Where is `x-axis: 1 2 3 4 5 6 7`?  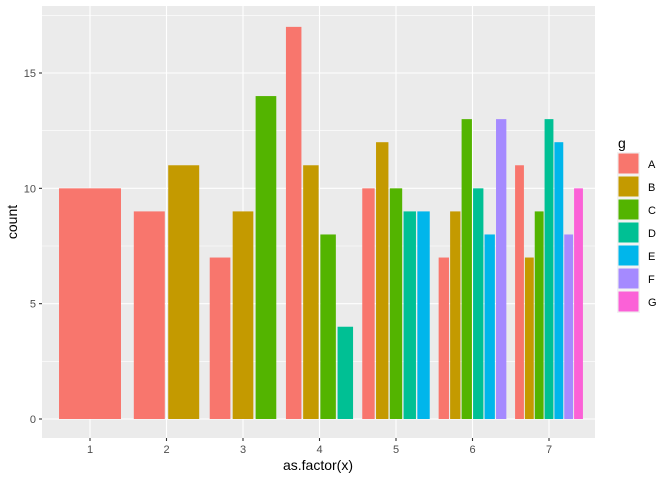 x-axis: 1 2 3 4 5 6 7 is located at coordinates (319, 447).